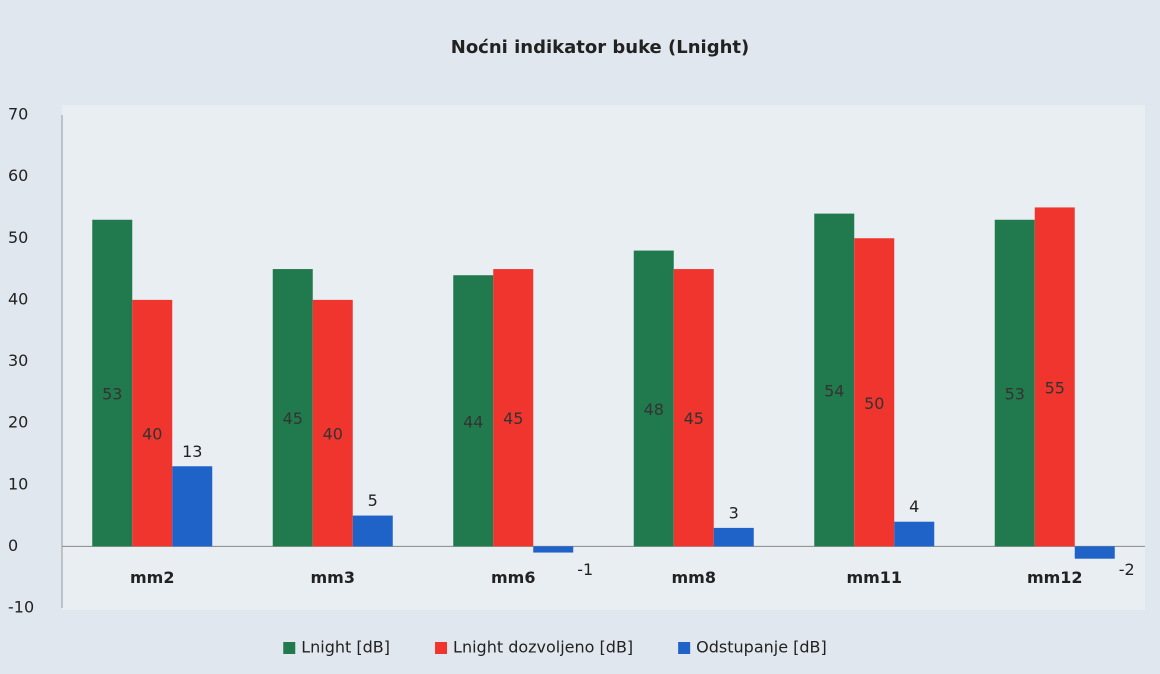 The image size is (1160, 674). What do you see at coordinates (18, 237) in the screenshot?
I see `y-tick-label: 50` at bounding box center [18, 237].